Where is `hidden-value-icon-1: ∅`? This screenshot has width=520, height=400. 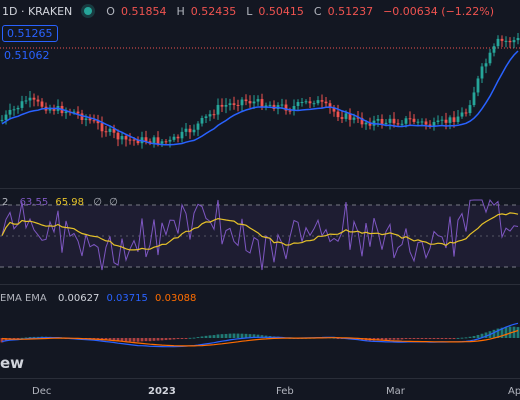
hidden-value-icon-1: ∅ is located at coordinates (97, 202).